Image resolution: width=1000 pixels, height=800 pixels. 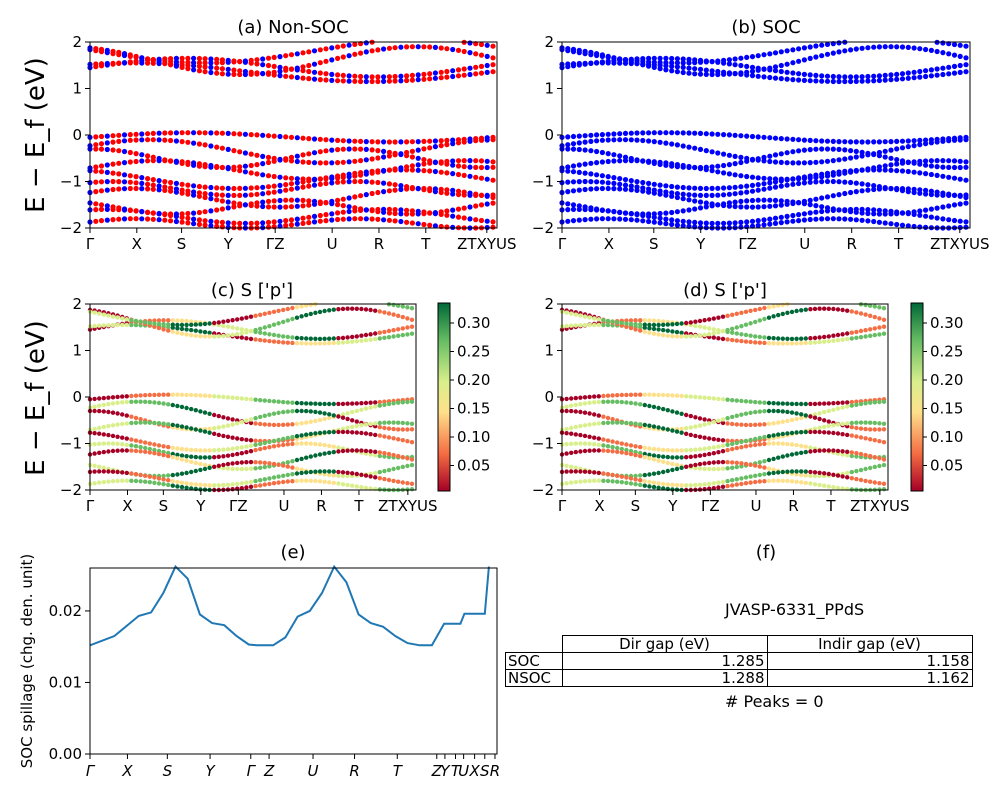 I want to click on xtick-label: Y, so click(x=200, y=506).